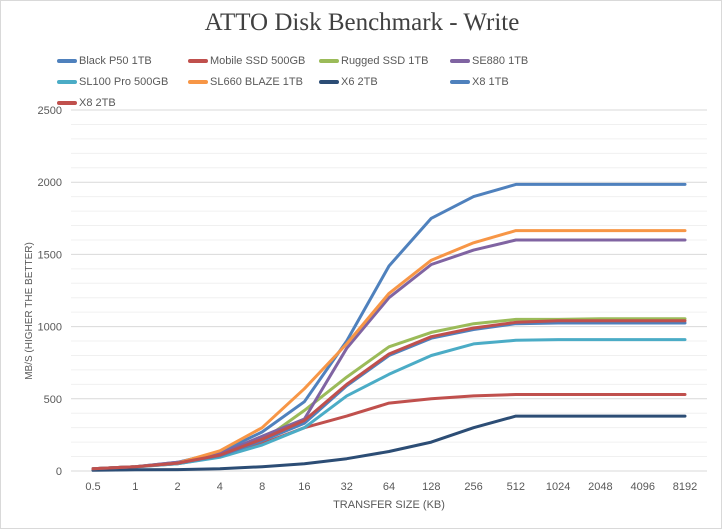  What do you see at coordinates (642, 487) in the screenshot?
I see `x-tick-label: 4096` at bounding box center [642, 487].